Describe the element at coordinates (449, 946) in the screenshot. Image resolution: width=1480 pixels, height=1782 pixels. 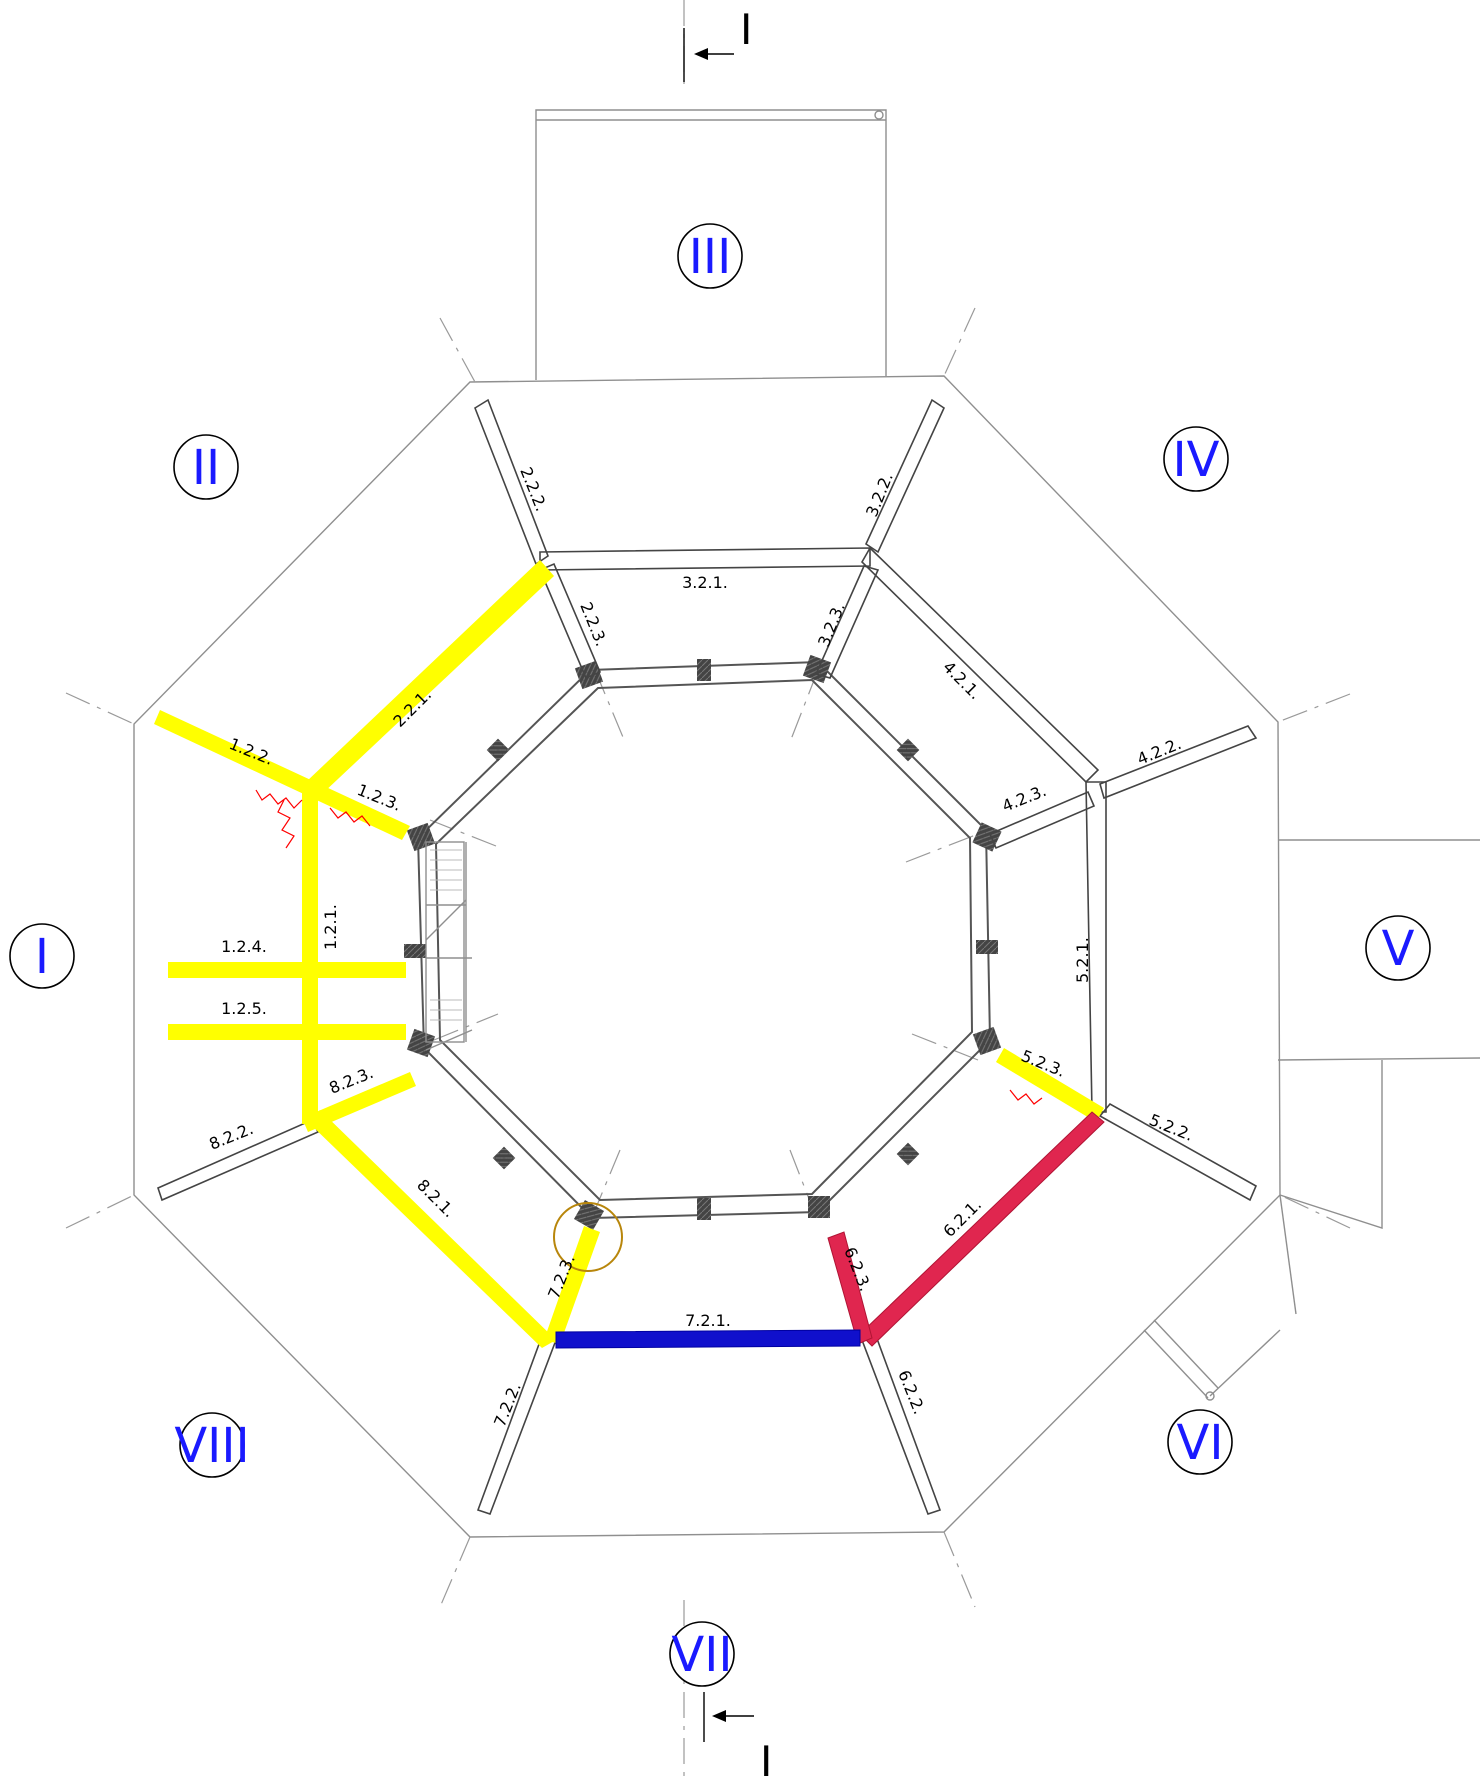
I see `staircase` at that location.